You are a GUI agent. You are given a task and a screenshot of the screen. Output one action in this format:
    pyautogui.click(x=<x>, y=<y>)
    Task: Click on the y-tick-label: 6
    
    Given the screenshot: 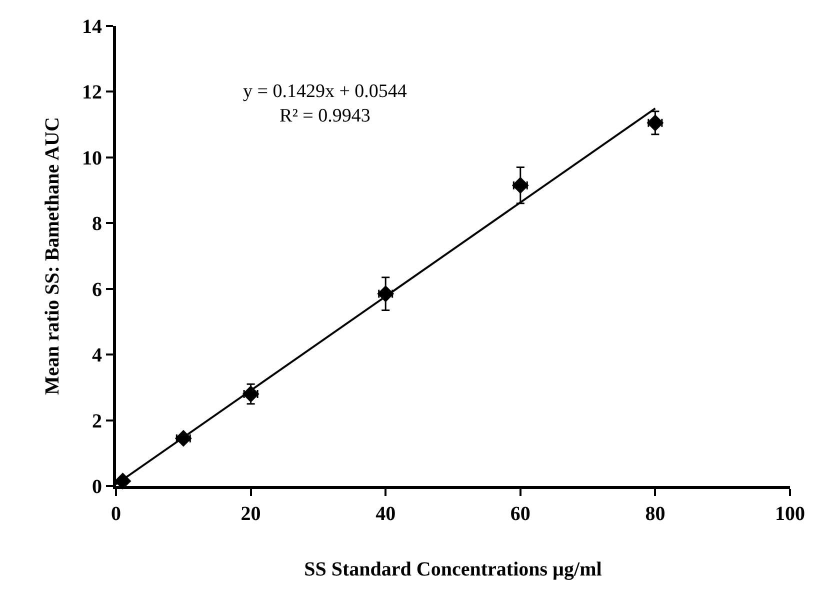 What is the action you would take?
    pyautogui.click(x=97, y=289)
    